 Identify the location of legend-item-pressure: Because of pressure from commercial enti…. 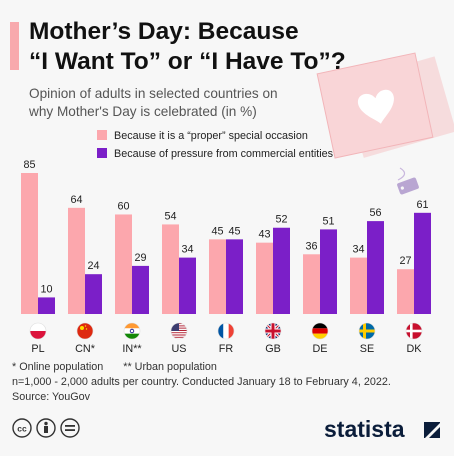
(215, 156).